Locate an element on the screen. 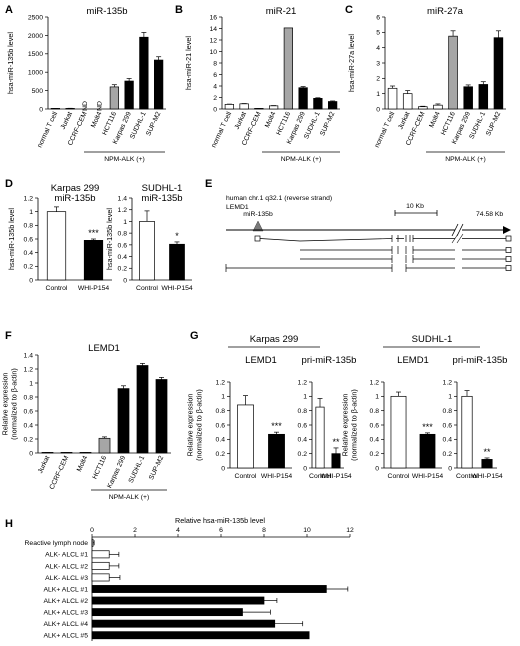 This screenshot has height=646, width=520. chart-title: miR-135b is located at coordinates (106, 11).